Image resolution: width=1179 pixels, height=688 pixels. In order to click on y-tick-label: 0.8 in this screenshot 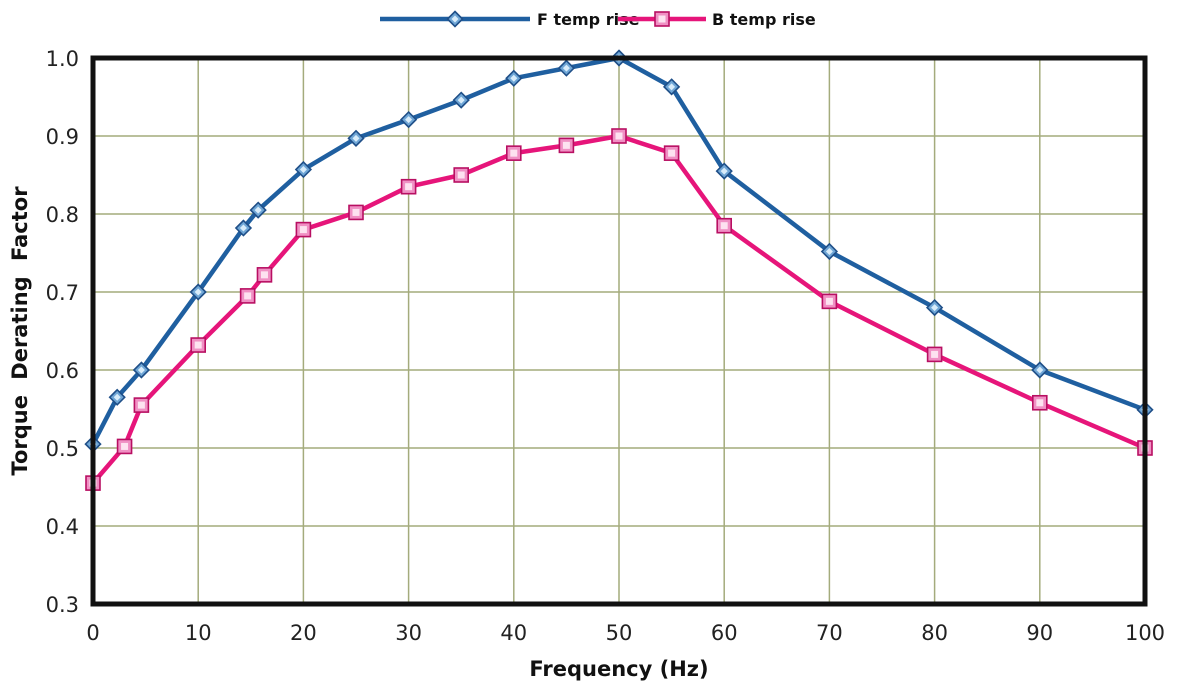, I will do `click(62, 215)`.